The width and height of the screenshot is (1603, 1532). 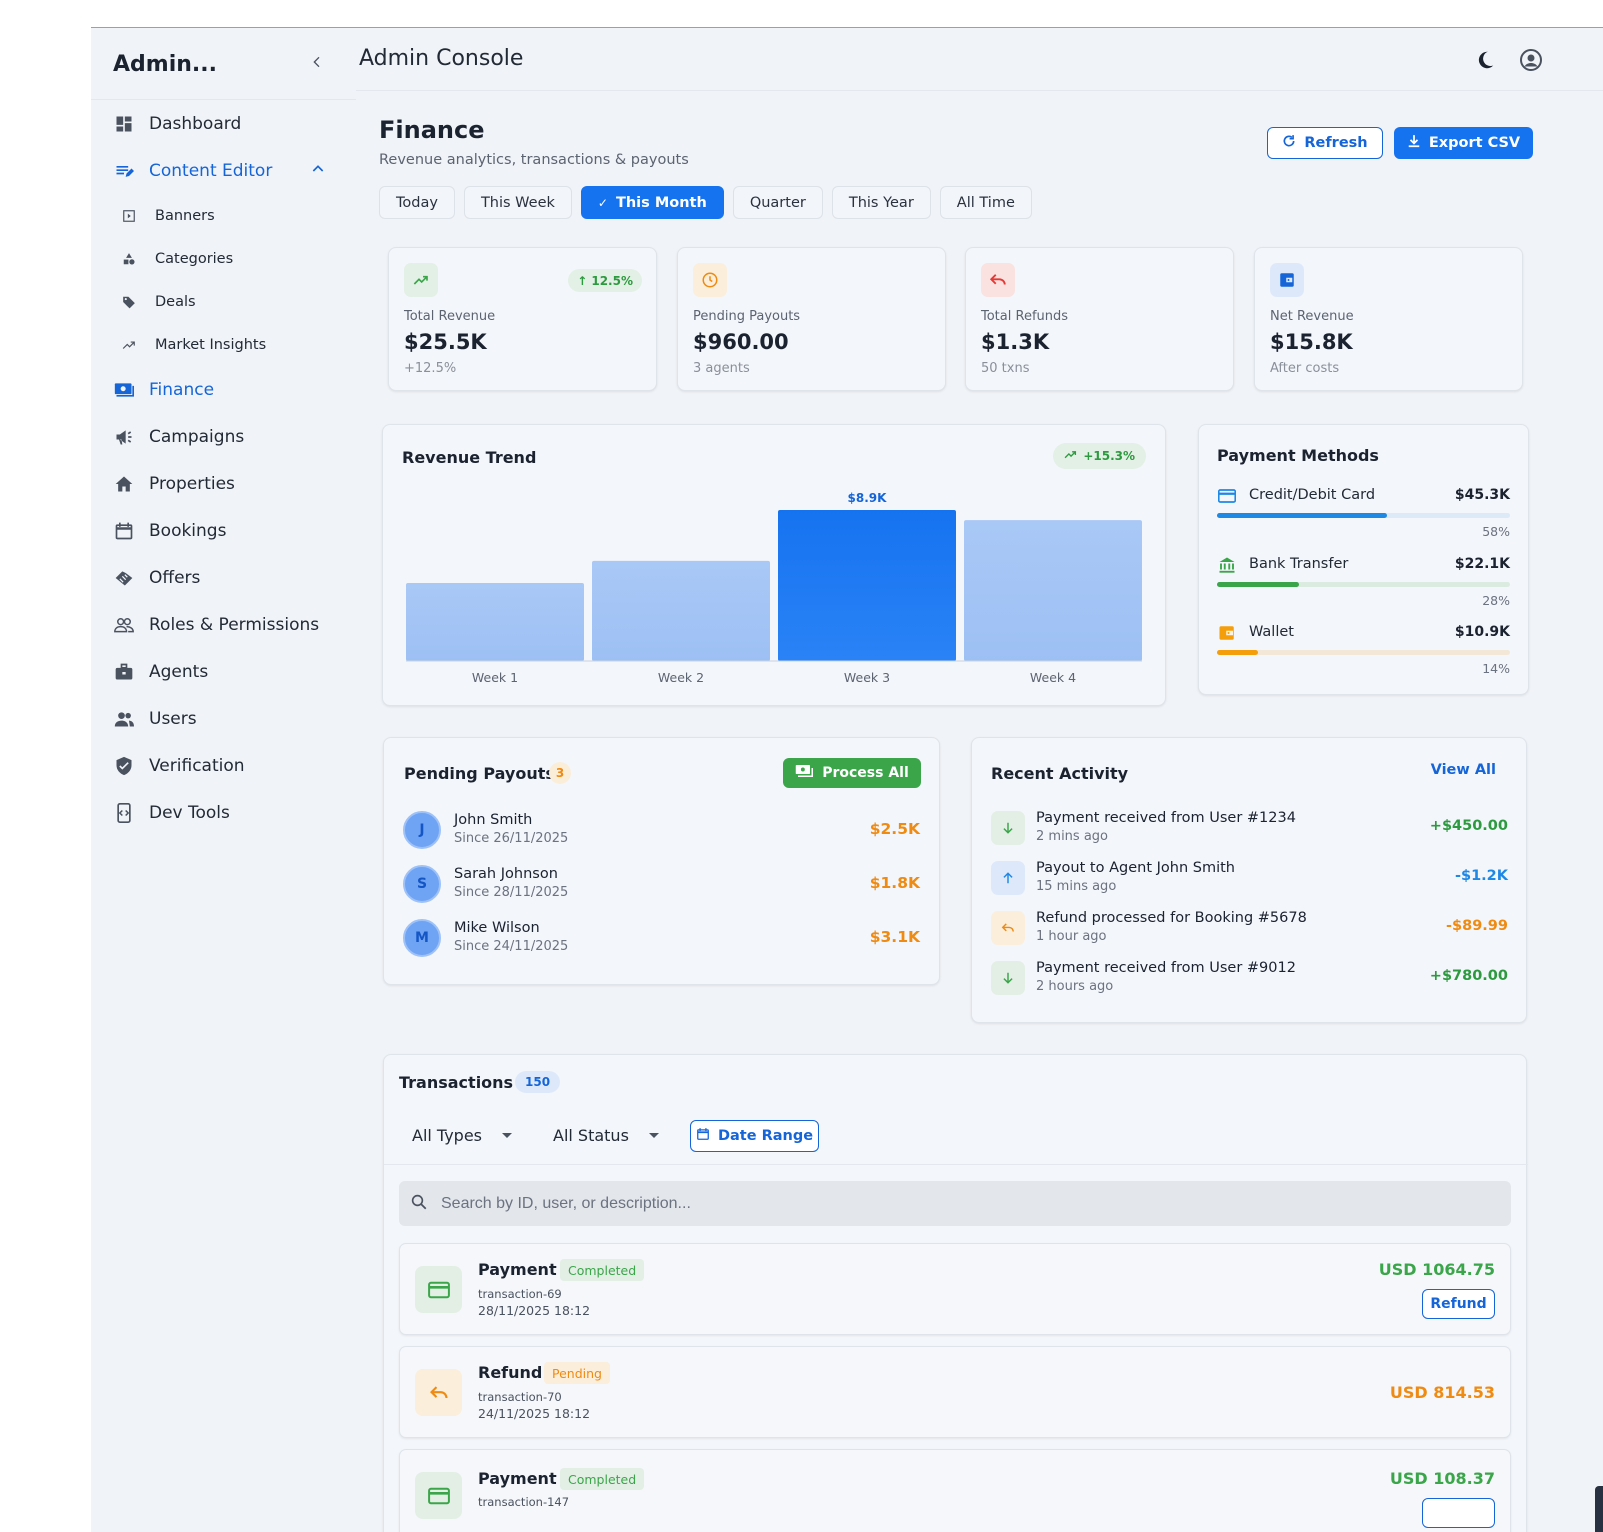 What do you see at coordinates (1171, 918) in the screenshot?
I see `activity-text: Refund processed for Booking #5678` at bounding box center [1171, 918].